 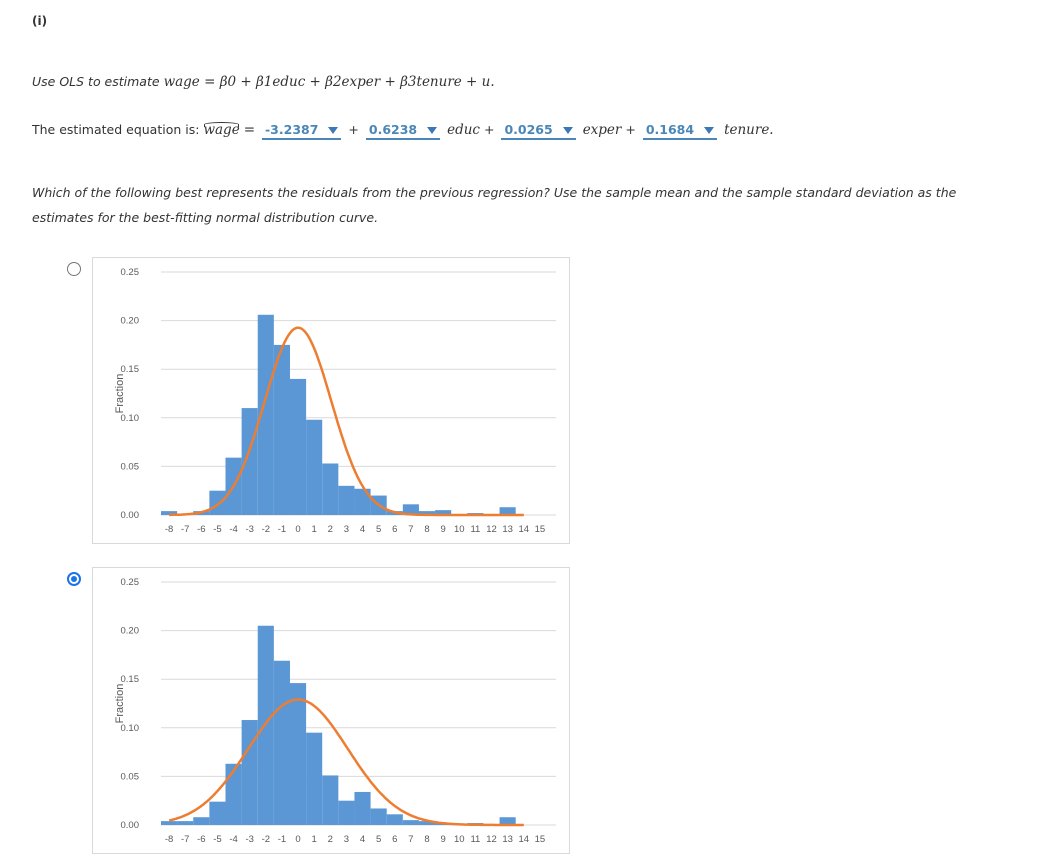 What do you see at coordinates (330, 529) in the screenshot?
I see `x-tick-label: 2` at bounding box center [330, 529].